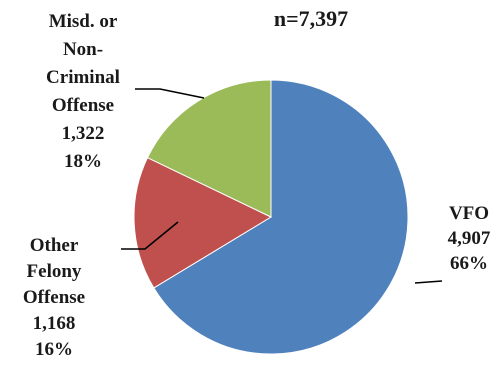  Describe the element at coordinates (83, 91) in the screenshot. I see `data-label-misd-or-non-criminal-offense: Misd. or Non- Criminal Offense 1,322 18%` at that location.